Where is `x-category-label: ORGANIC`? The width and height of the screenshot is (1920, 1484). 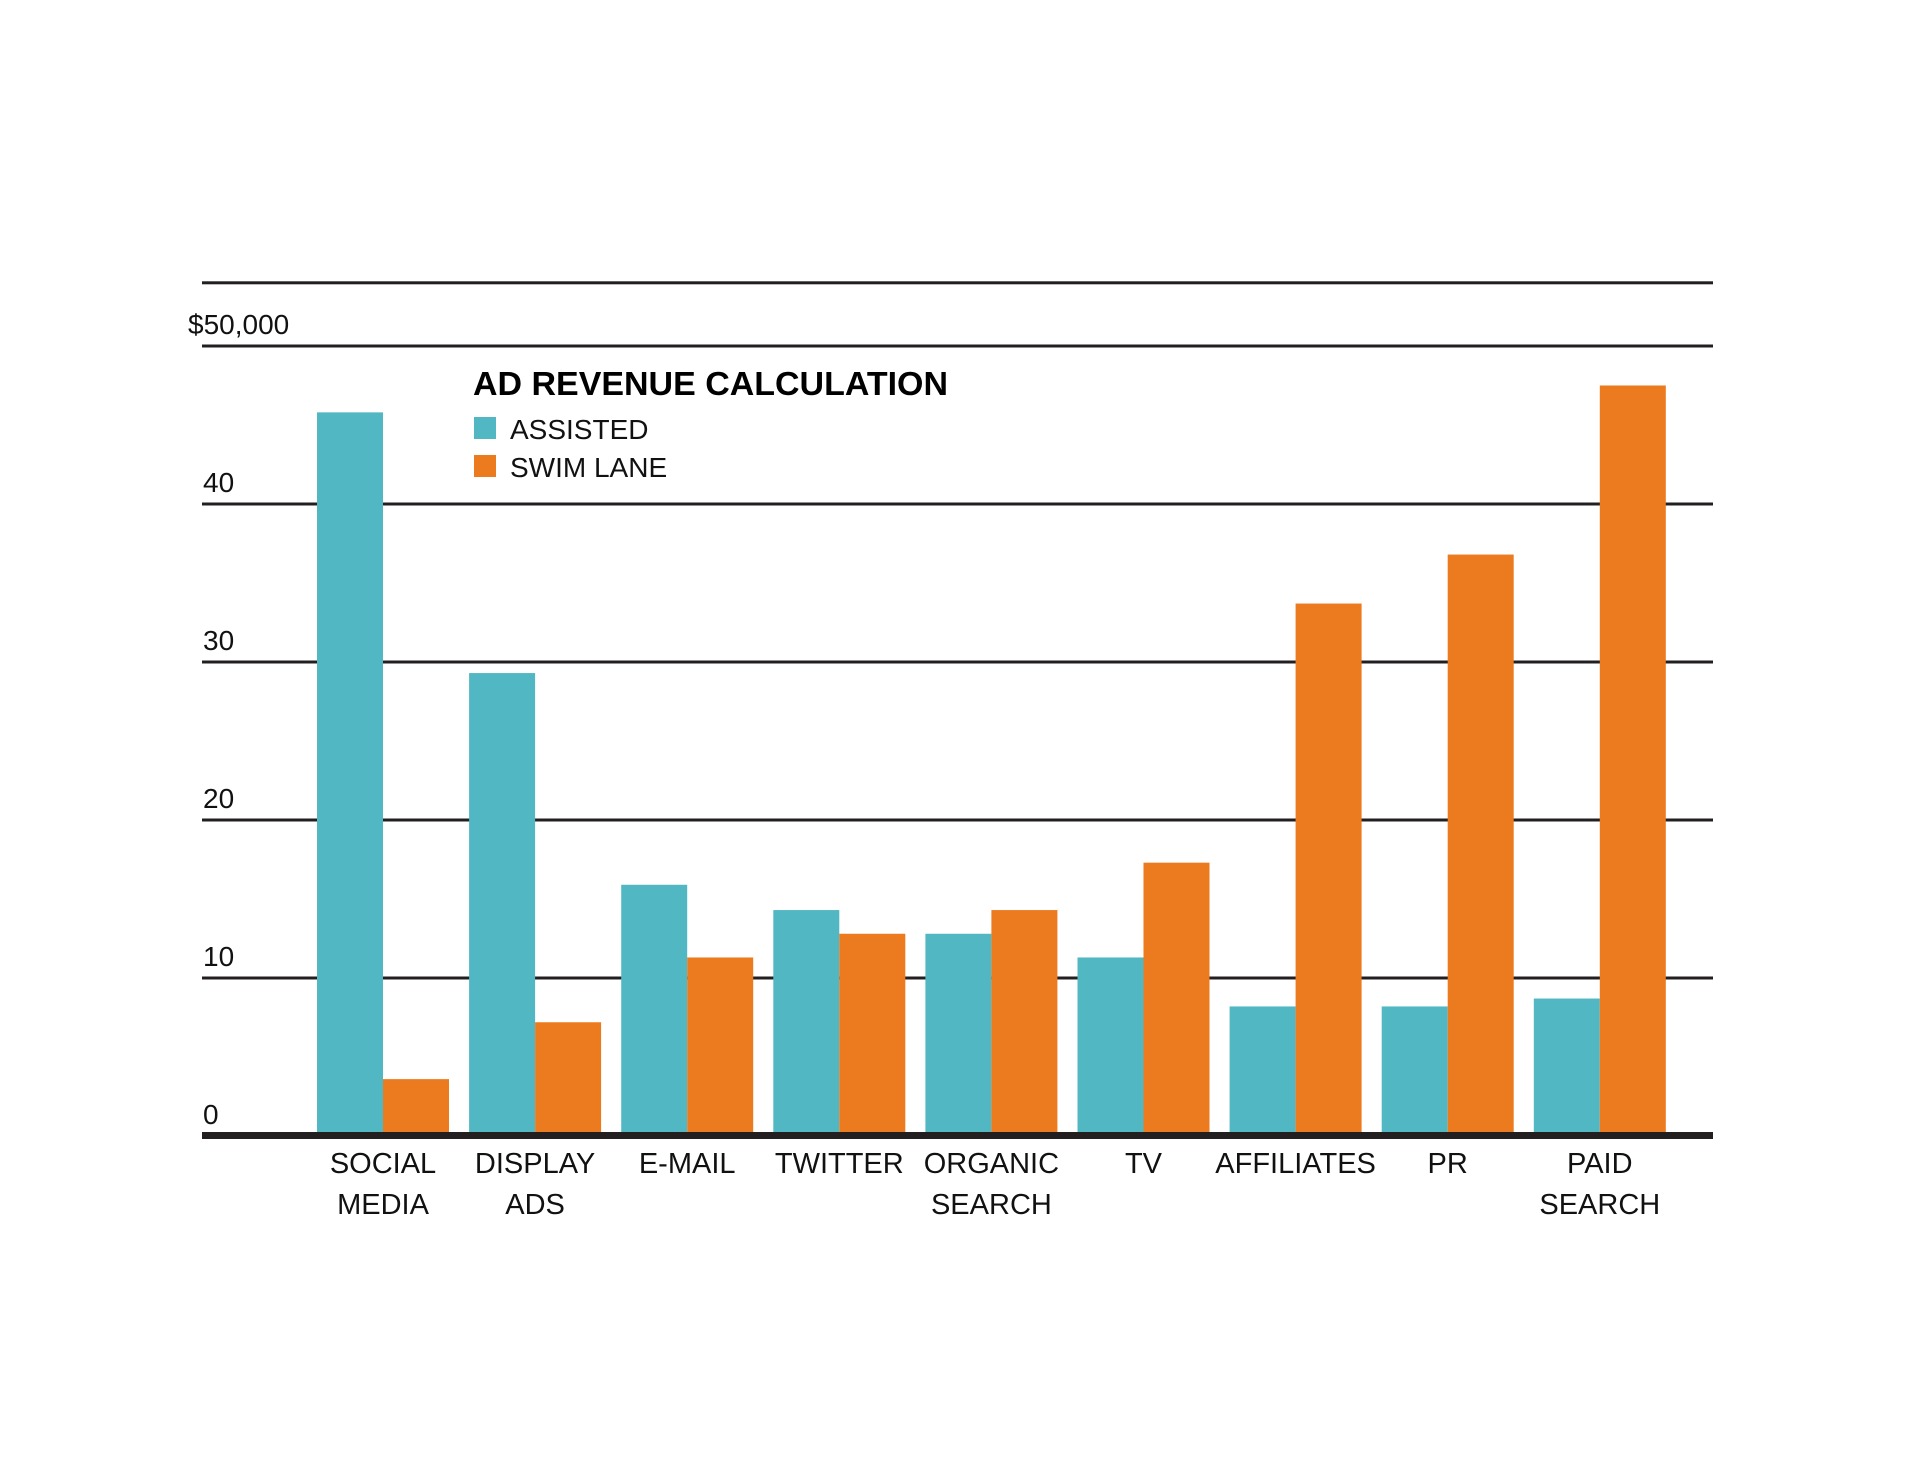
x-category-label: ORGANIC is located at coordinates (991, 1164).